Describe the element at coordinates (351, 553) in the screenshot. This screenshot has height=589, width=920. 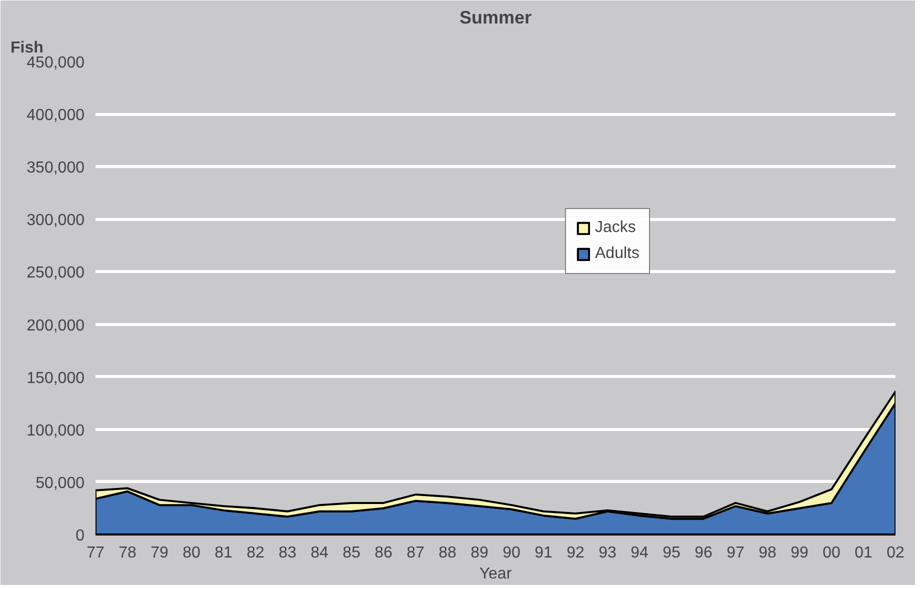
I see `x-tick-label: 85` at that location.